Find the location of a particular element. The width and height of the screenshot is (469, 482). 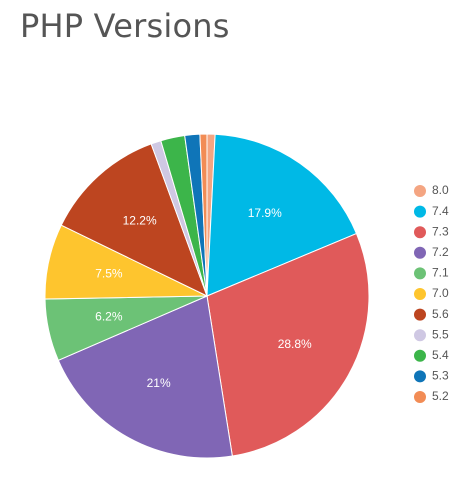

legend-label-7-4: 7.4 is located at coordinates (440, 211).